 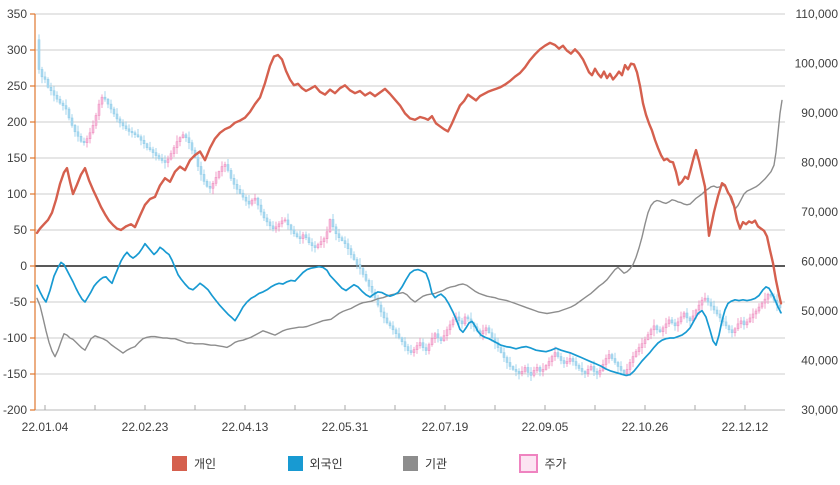 I want to click on left-axis-label: -200, so click(x=15, y=410).